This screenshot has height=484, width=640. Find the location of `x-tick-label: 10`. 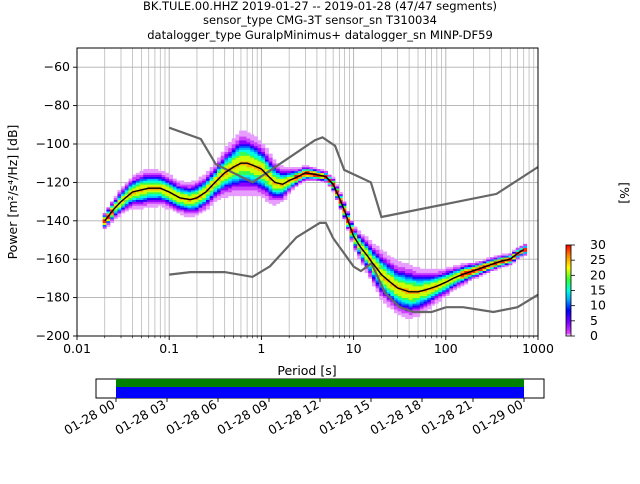

x-tick-label: 10 is located at coordinates (354, 348).